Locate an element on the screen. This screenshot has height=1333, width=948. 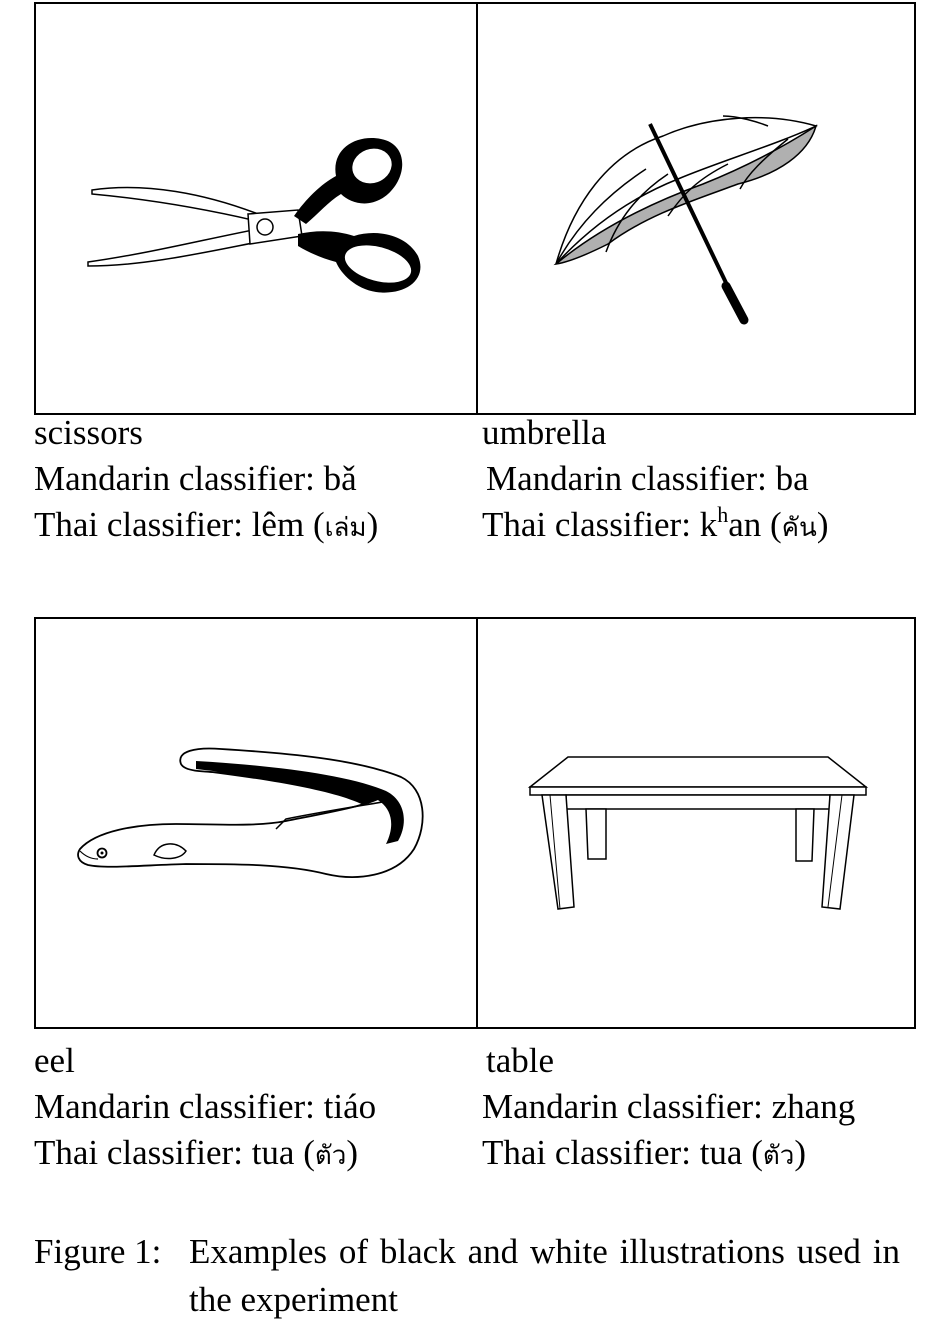
figure-caption-label: Figure 1: is located at coordinates (98, 1251).